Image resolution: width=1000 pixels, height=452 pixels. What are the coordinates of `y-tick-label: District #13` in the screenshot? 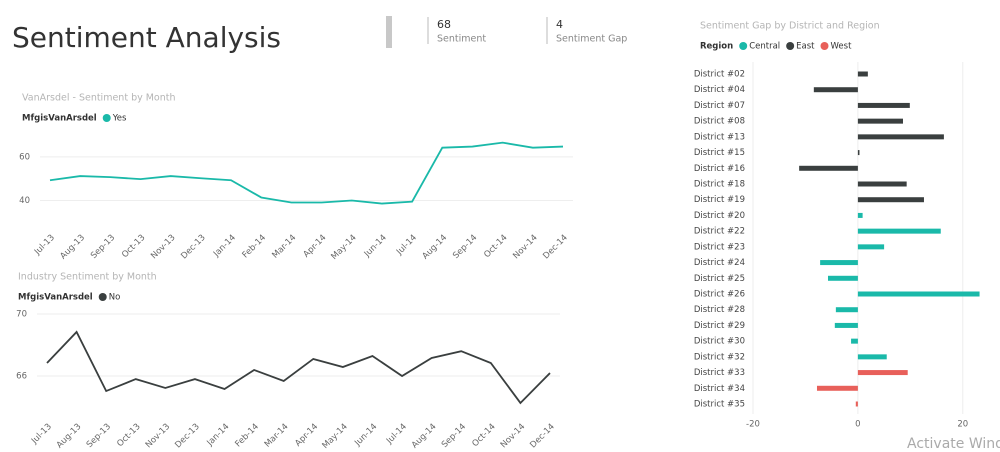 It's located at (719, 137).